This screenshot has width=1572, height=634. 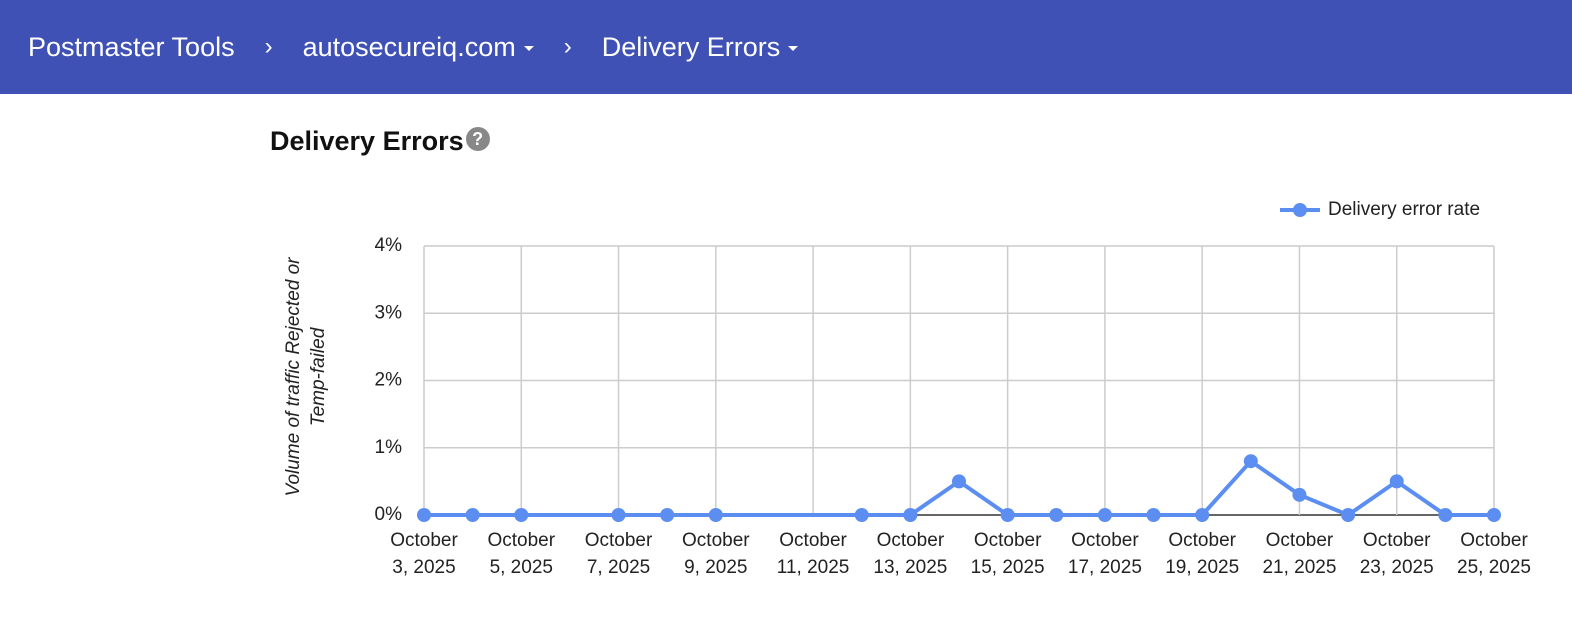 I want to click on breadcrumb: autosecureiq.com, so click(x=418, y=47).